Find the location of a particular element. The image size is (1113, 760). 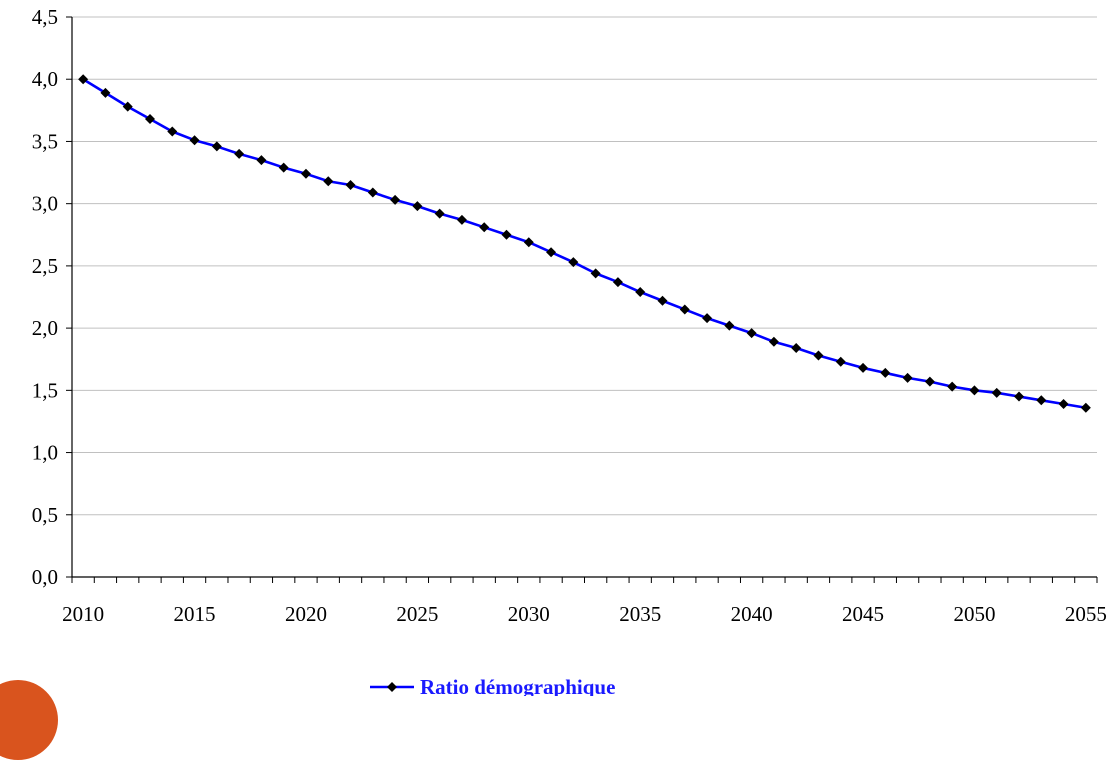

x-tick-label: 2055 is located at coordinates (1086, 614).